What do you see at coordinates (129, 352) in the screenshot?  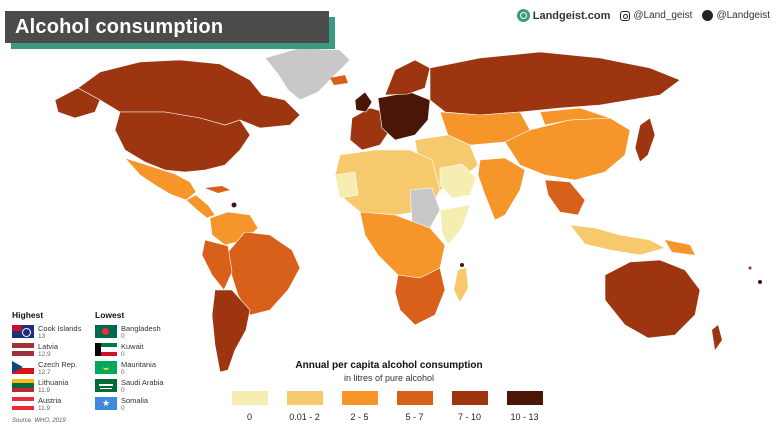 I see `list-item: Kuwait 0` at bounding box center [129, 352].